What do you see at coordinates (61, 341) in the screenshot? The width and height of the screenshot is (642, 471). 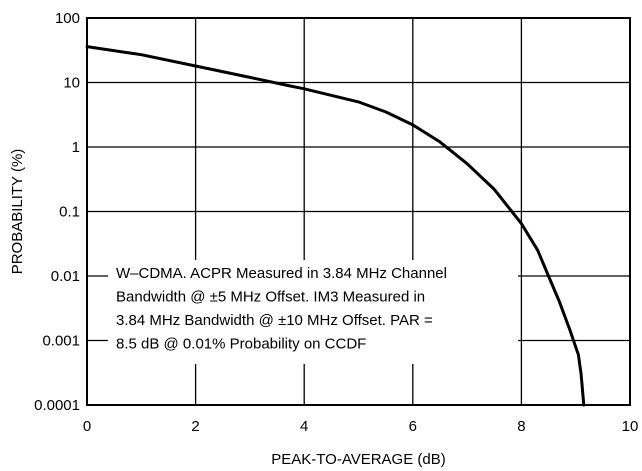 I see `y-tick-label: 0.001` at bounding box center [61, 341].